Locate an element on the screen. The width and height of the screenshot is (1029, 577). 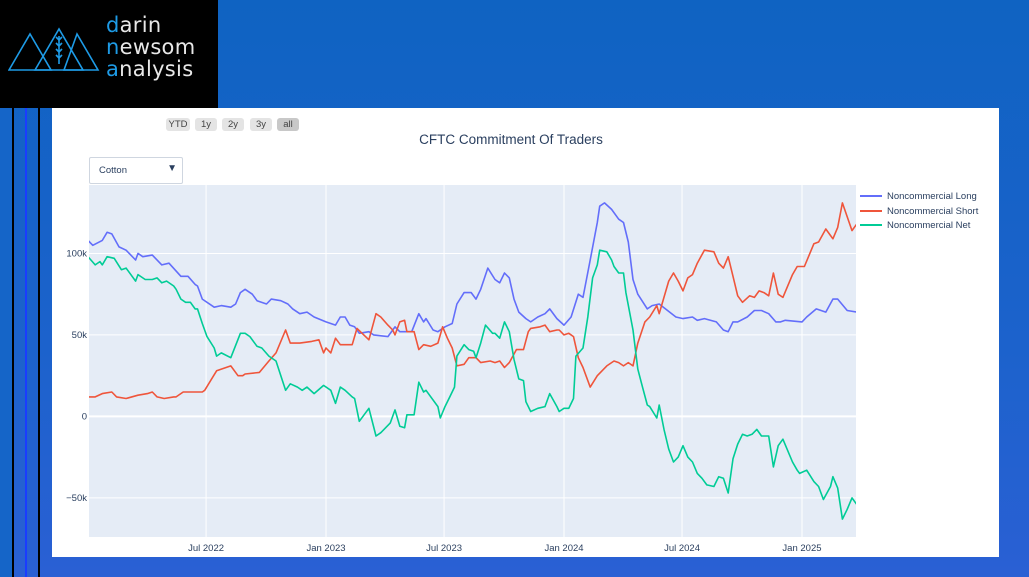
logo-text: darin newsom analysis is located at coordinates (150, 47).